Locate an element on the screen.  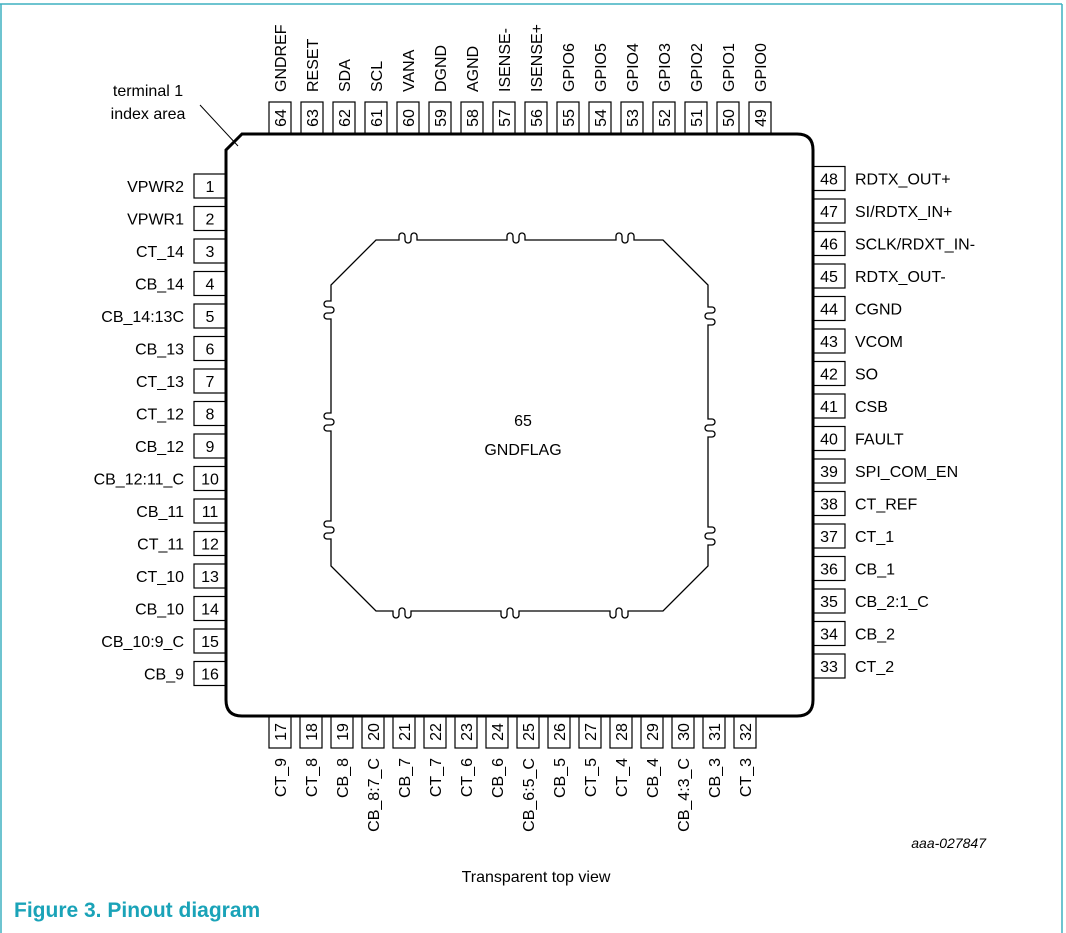
pin-33-name: CT_2 is located at coordinates (874, 667).